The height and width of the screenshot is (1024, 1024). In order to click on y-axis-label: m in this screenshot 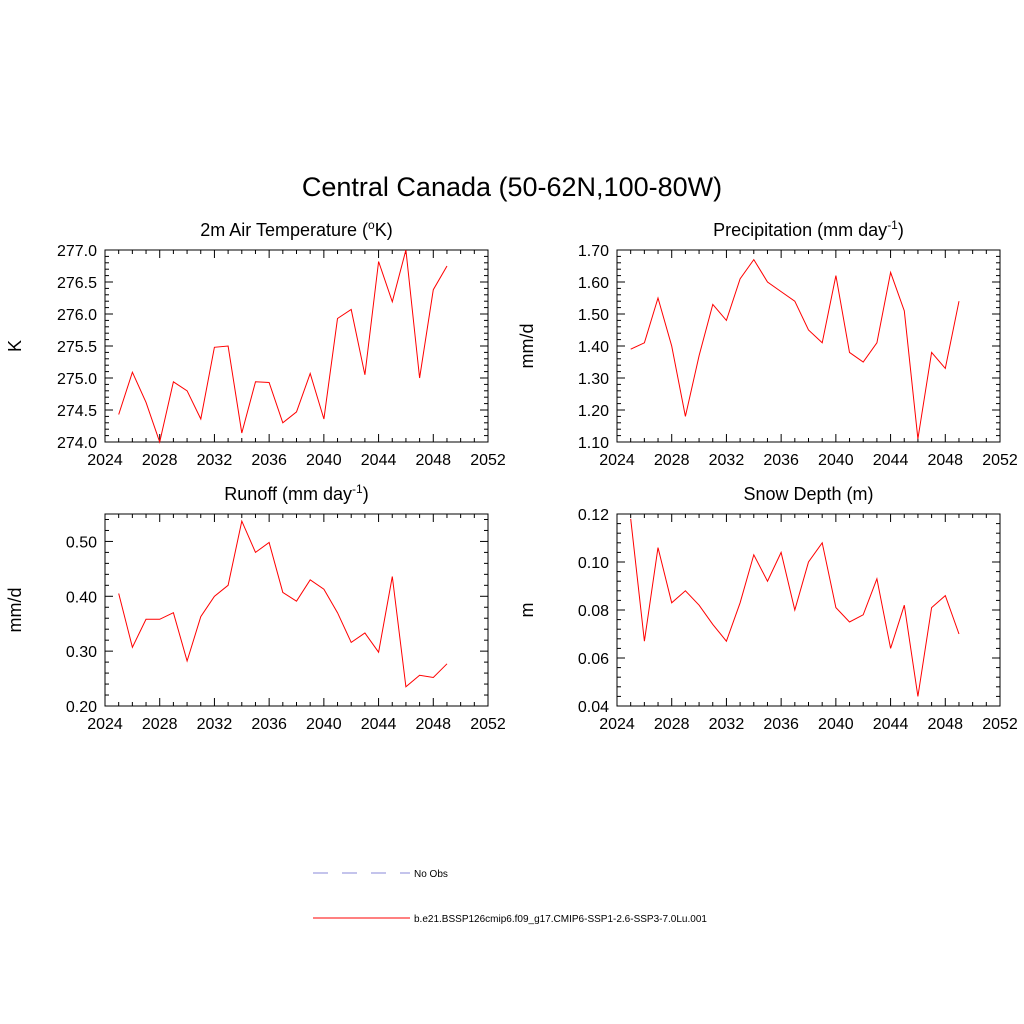, I will do `click(527, 610)`.